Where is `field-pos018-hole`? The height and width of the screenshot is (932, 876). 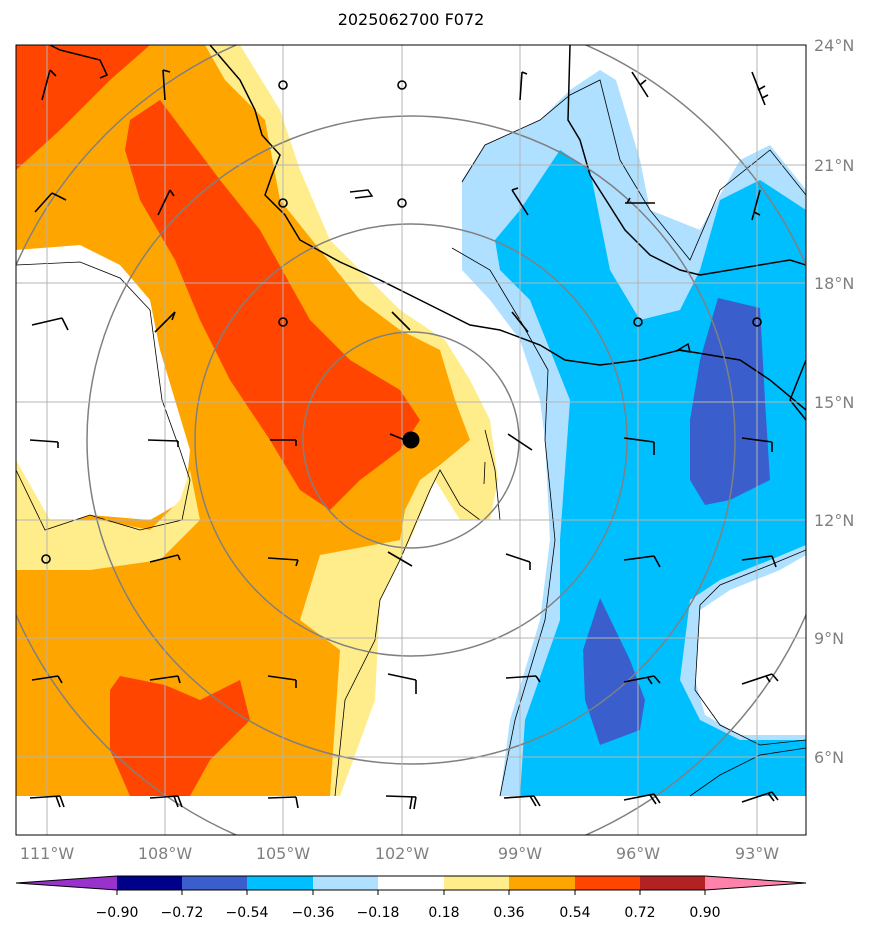 field-pos018-hole is located at coordinates (108, 515).